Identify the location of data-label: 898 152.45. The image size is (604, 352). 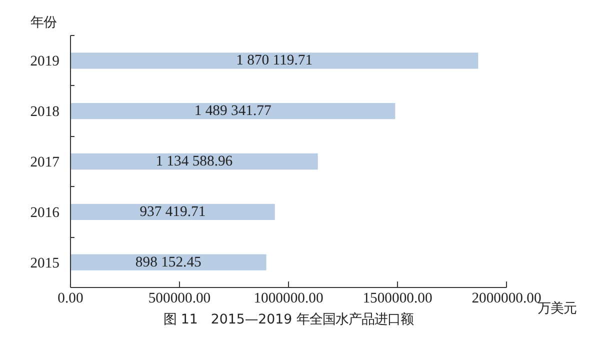
(168, 262).